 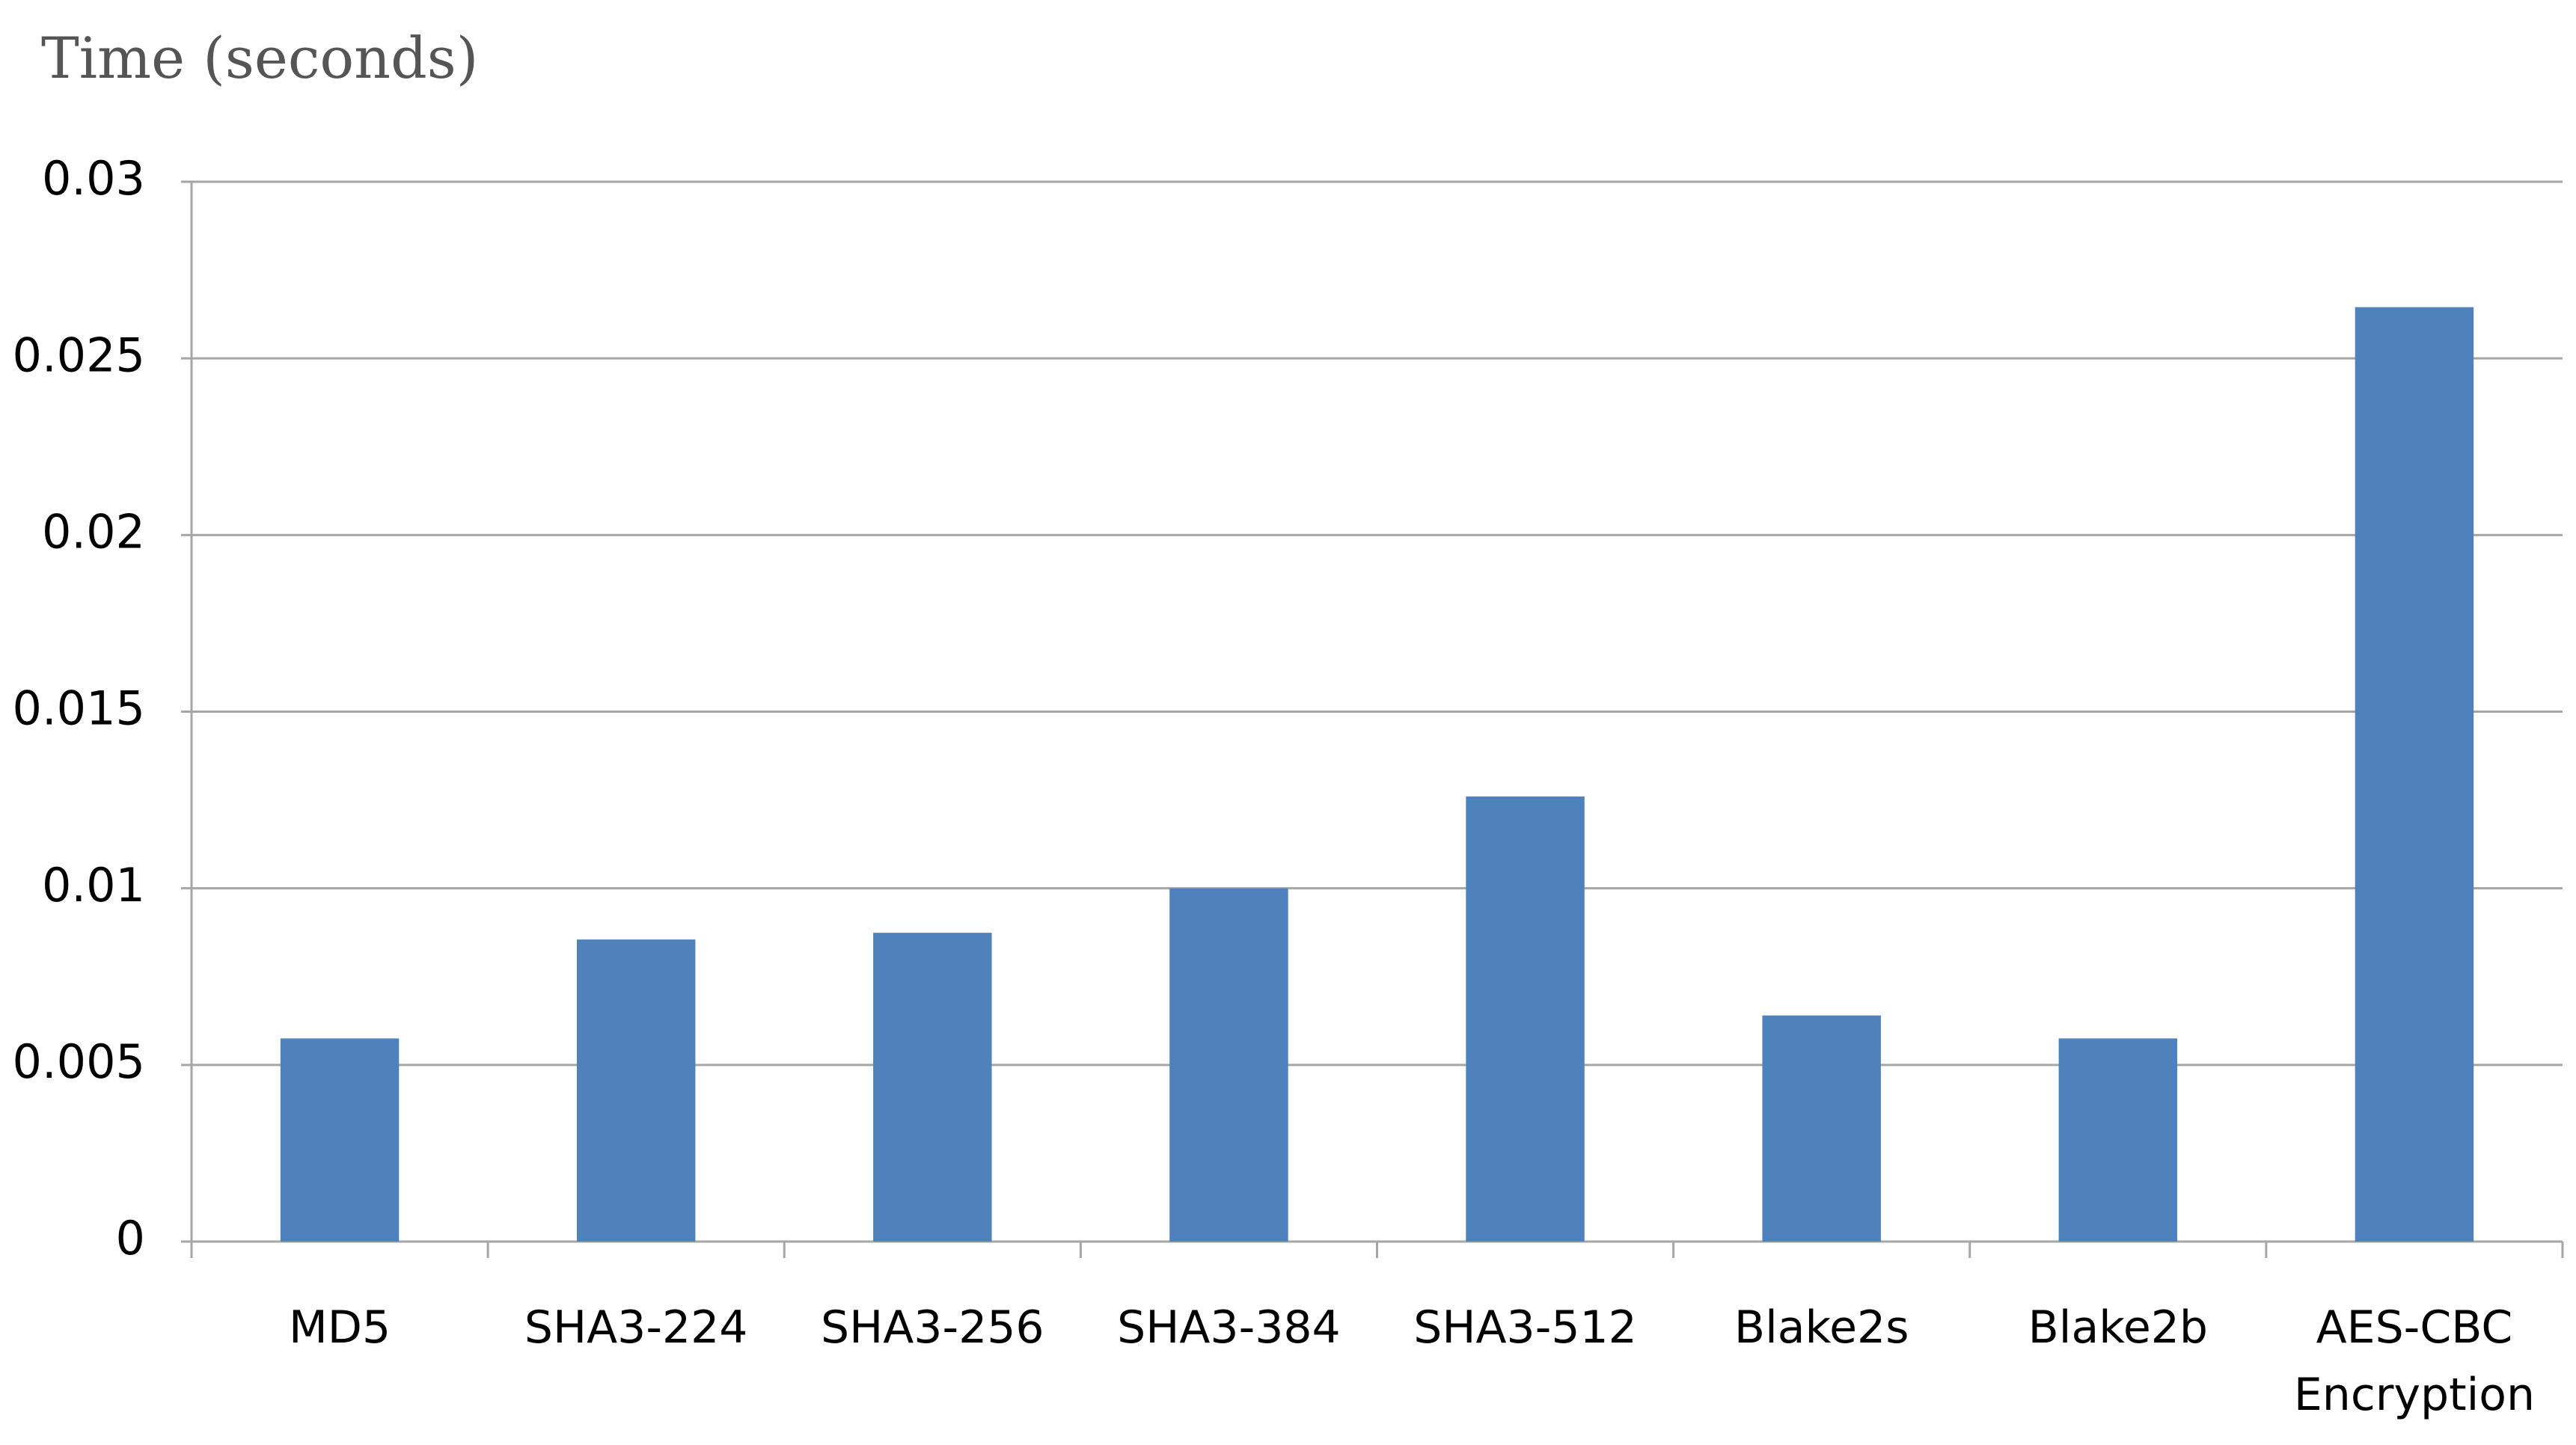 What do you see at coordinates (932, 1327) in the screenshot?
I see `x-tick-label: SHA3-256` at bounding box center [932, 1327].